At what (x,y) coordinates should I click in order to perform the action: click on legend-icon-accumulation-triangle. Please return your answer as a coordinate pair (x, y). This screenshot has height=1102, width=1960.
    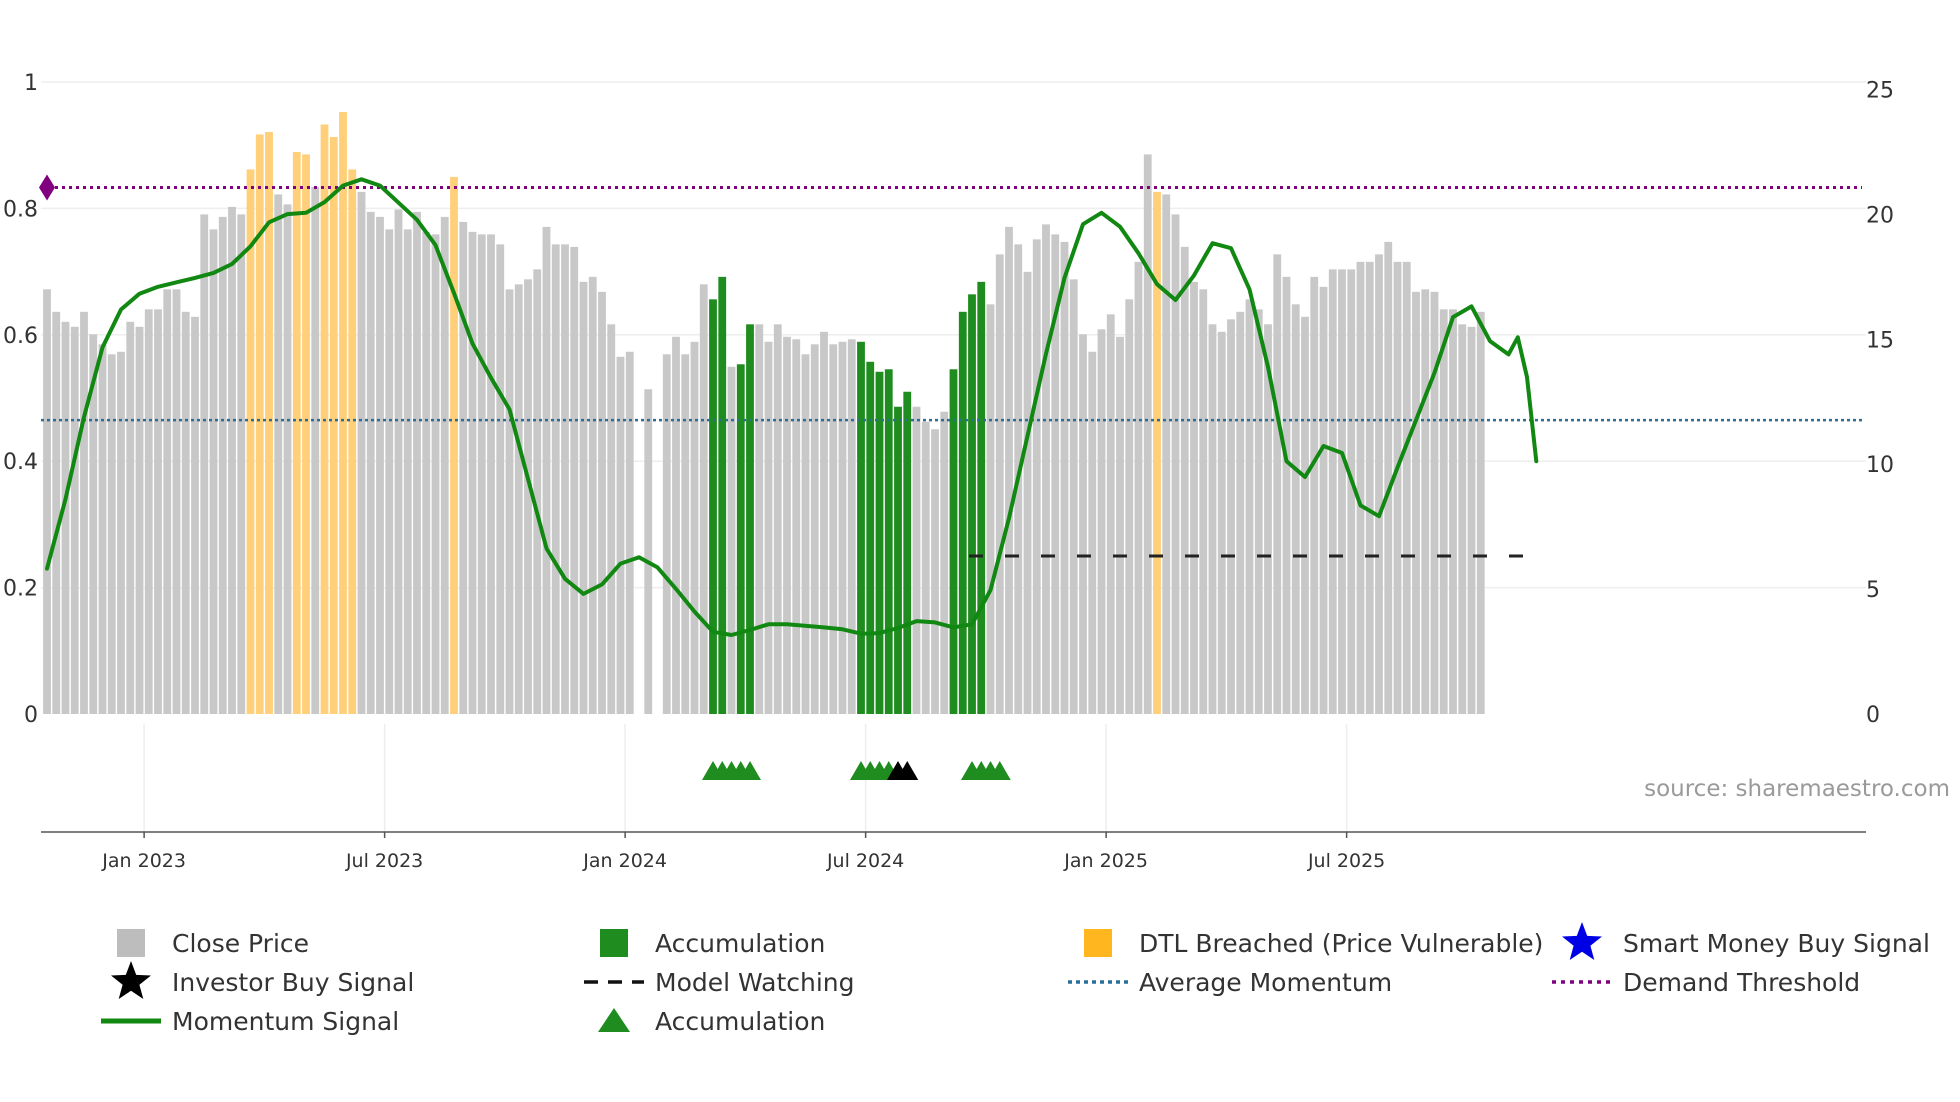
    Looking at the image, I should click on (614, 1020).